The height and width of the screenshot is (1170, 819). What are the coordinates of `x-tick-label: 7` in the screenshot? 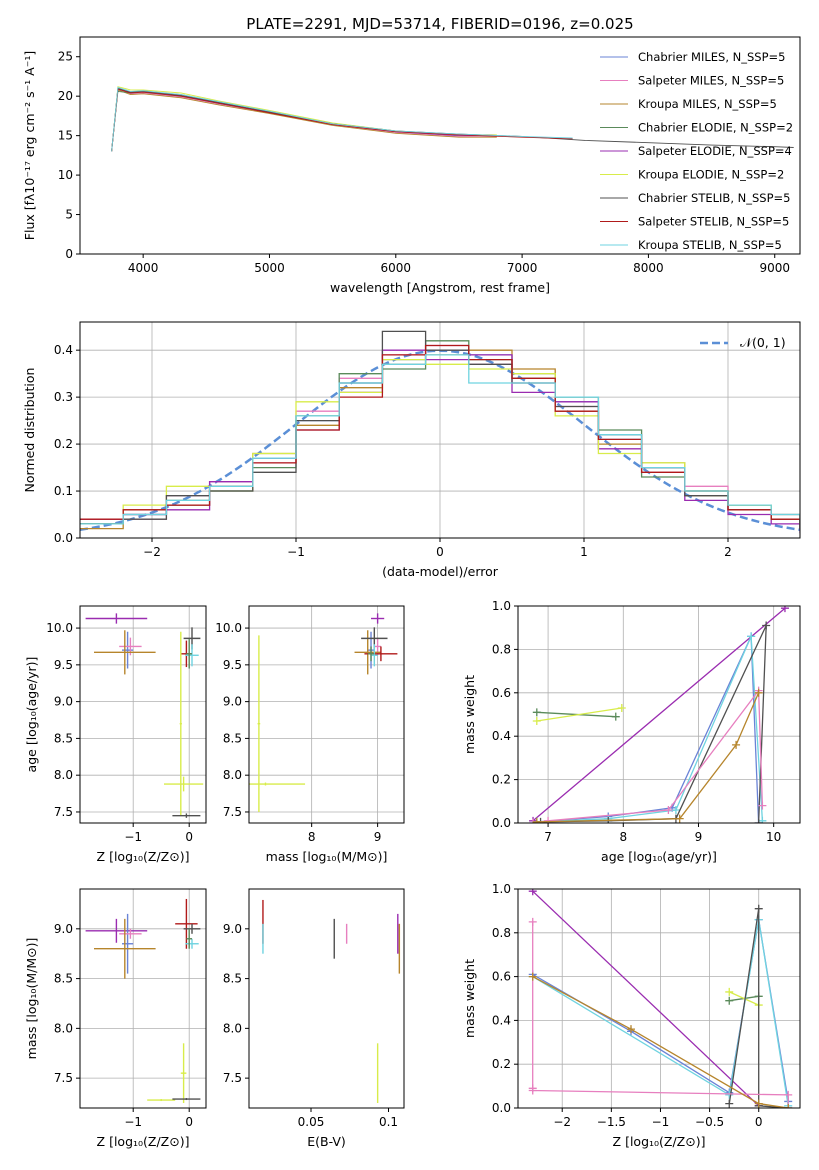 It's located at (548, 837).